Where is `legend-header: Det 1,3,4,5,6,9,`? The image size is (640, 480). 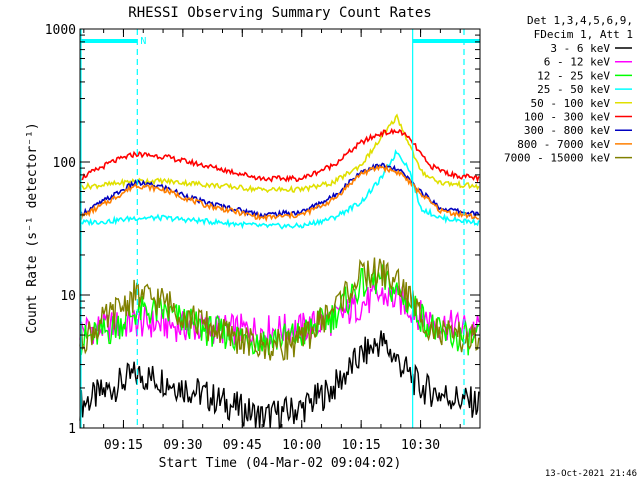 legend-header: Det 1,3,4,5,6,9, is located at coordinates (580, 20).